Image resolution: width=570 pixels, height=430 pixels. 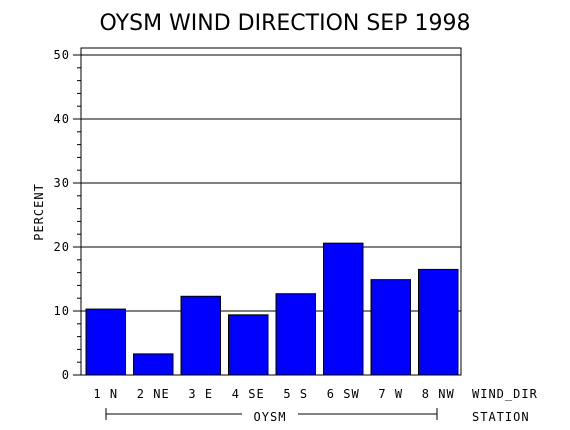 I want to click on x-axis-label: WIND_DIR, so click(x=505, y=394).